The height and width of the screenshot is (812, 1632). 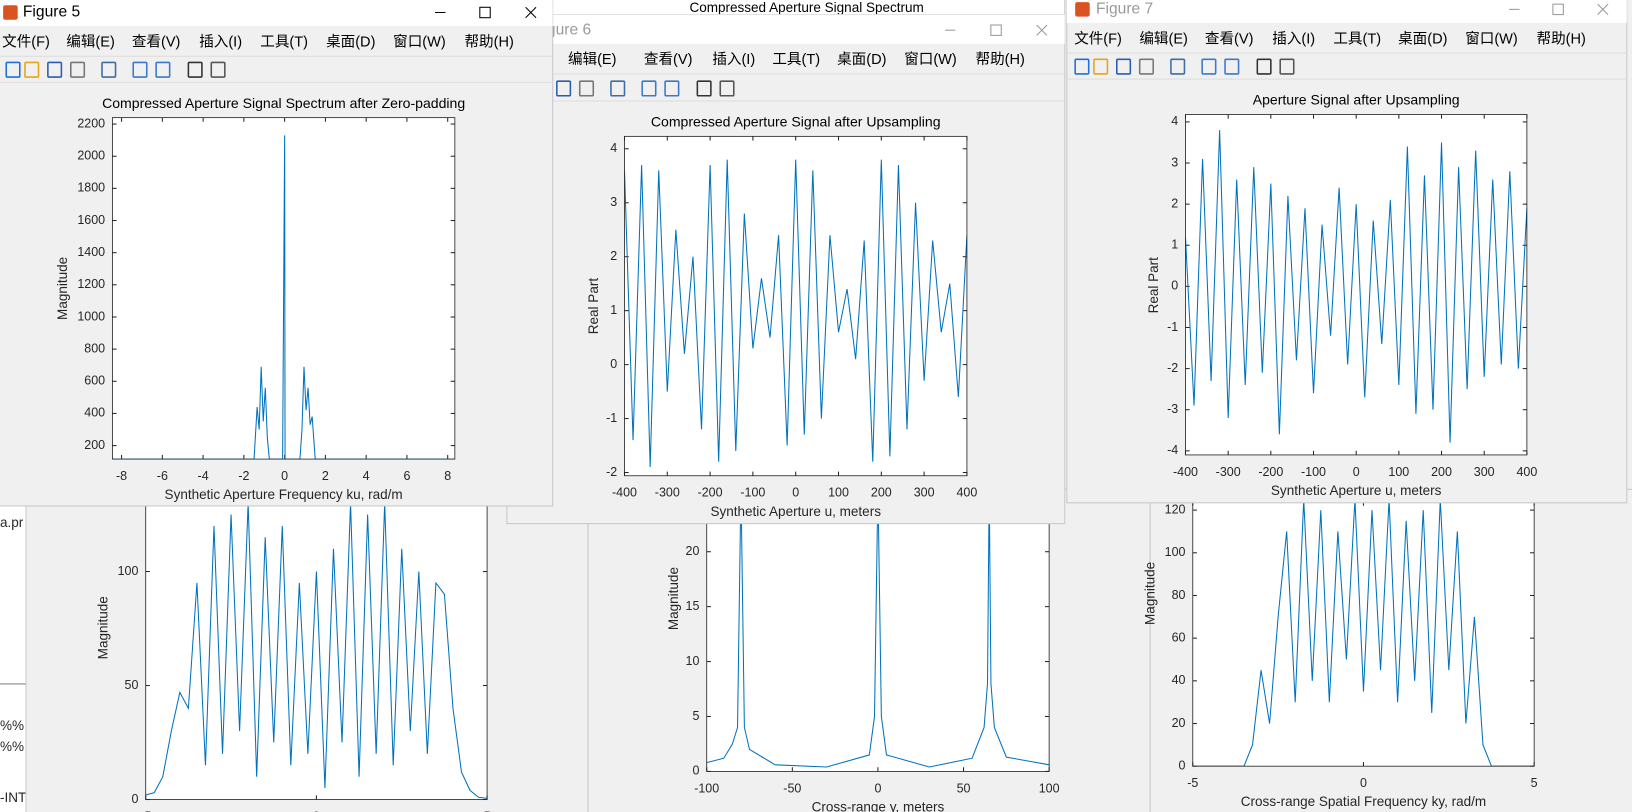 What do you see at coordinates (1172, 409) in the screenshot?
I see `y-tick-label: -3` at bounding box center [1172, 409].